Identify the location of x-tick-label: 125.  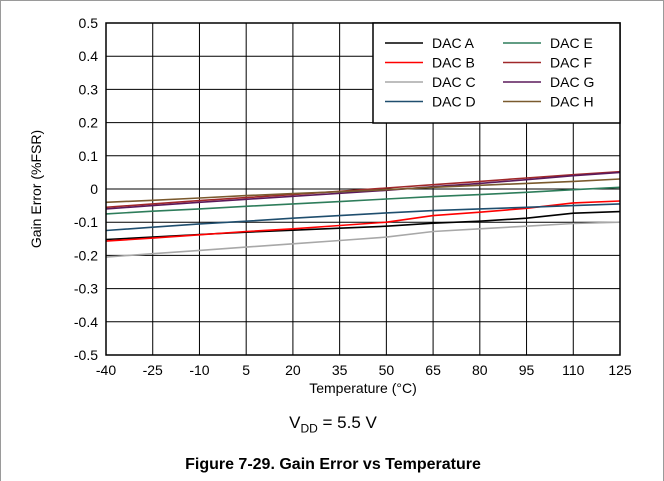
(620, 370).